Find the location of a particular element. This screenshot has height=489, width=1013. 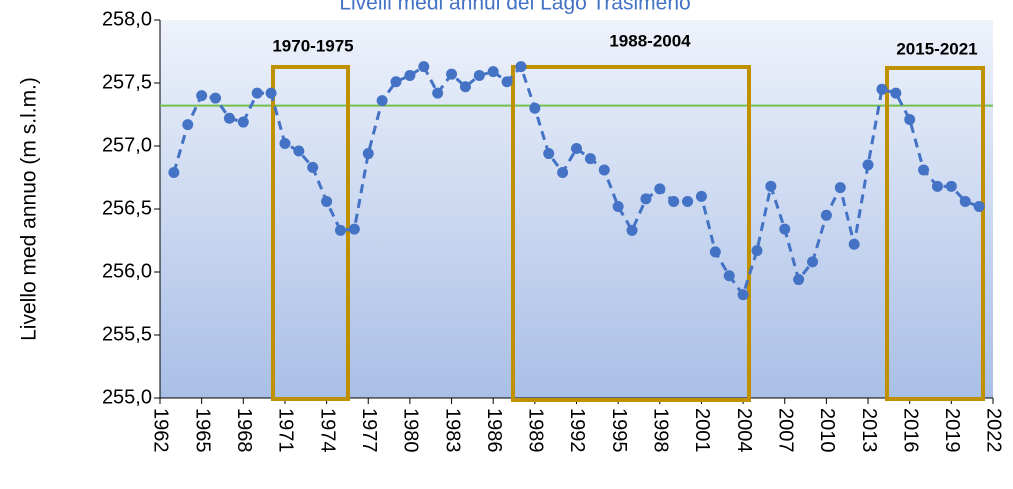

x-tick-label: 1980 is located at coordinates (411, 430).